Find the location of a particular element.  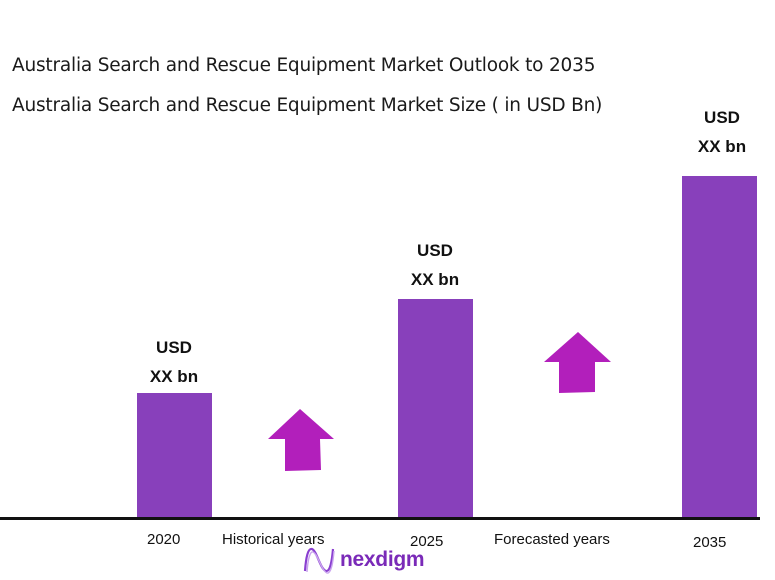

bar-2035 is located at coordinates (719, 347).